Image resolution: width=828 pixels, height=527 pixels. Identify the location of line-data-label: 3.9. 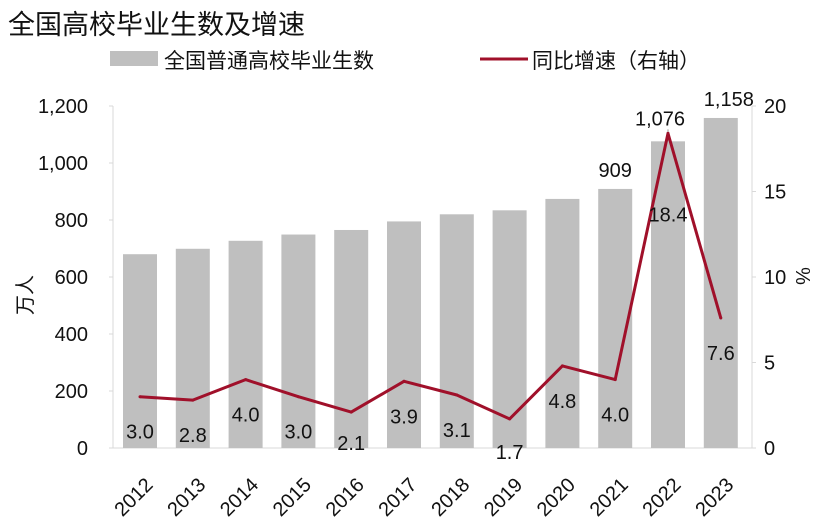
(404, 417).